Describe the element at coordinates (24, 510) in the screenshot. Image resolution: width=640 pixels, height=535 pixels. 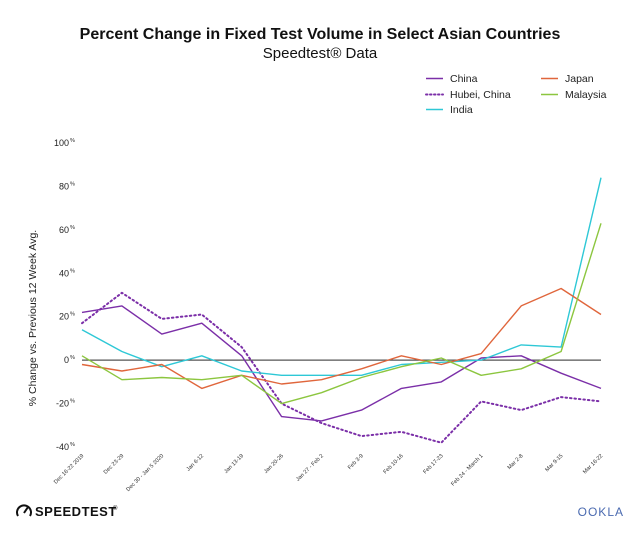
I see `speedtest-gauge-icon` at that location.